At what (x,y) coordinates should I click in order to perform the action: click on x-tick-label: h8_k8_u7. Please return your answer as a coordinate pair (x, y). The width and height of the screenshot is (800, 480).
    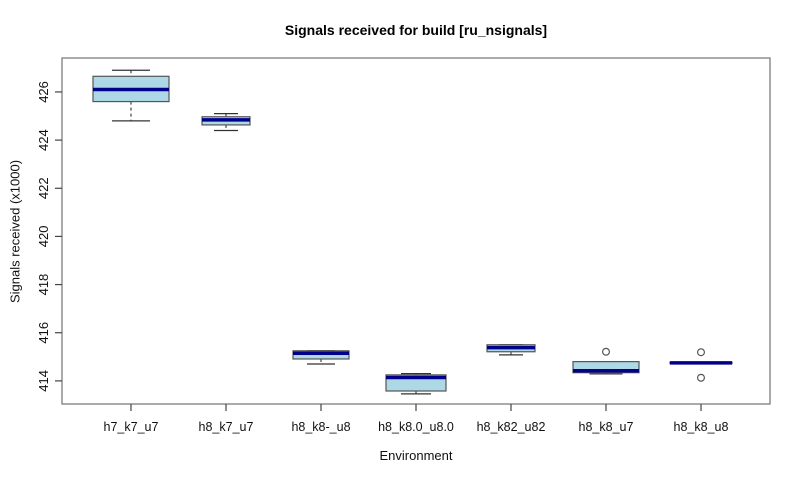
    Looking at the image, I should click on (606, 427).